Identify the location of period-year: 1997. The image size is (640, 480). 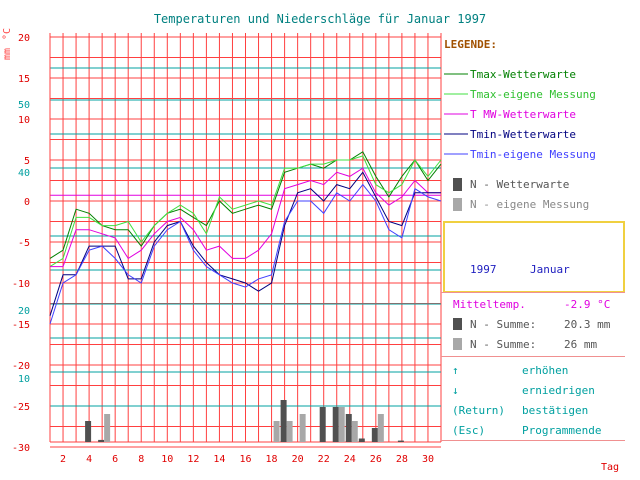
(483, 269).